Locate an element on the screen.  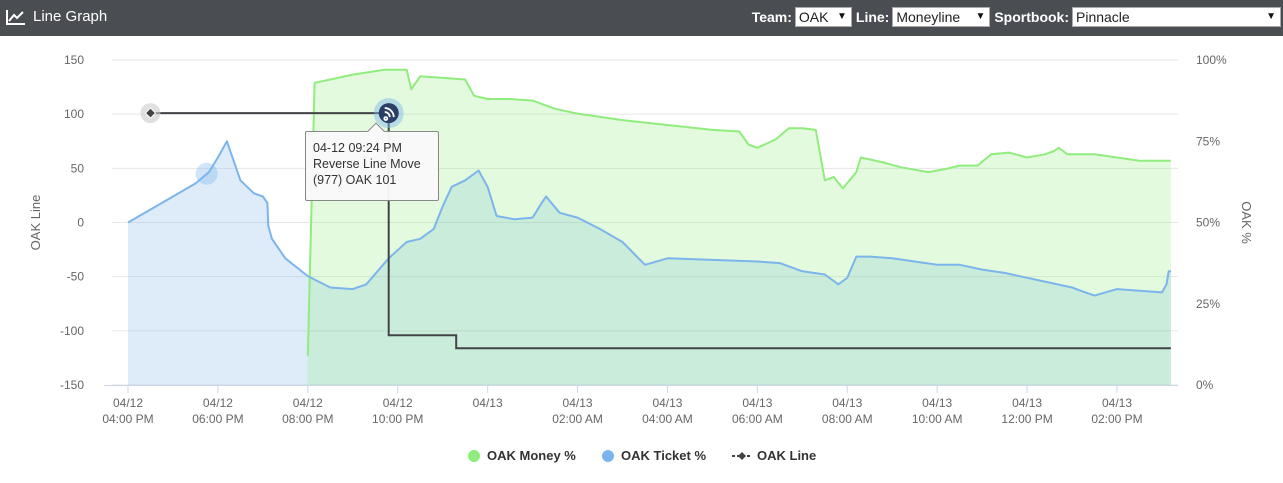
line-point-marker is located at coordinates (150, 113).